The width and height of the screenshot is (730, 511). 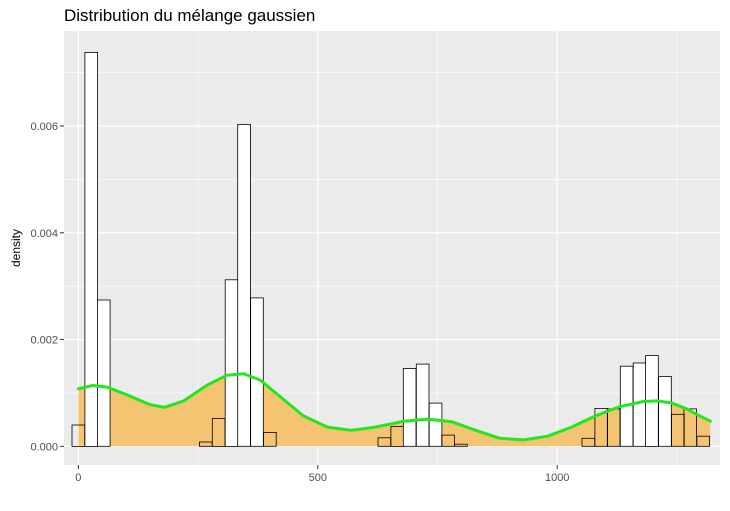 What do you see at coordinates (318, 478) in the screenshot?
I see `x-tick-label: 500` at bounding box center [318, 478].